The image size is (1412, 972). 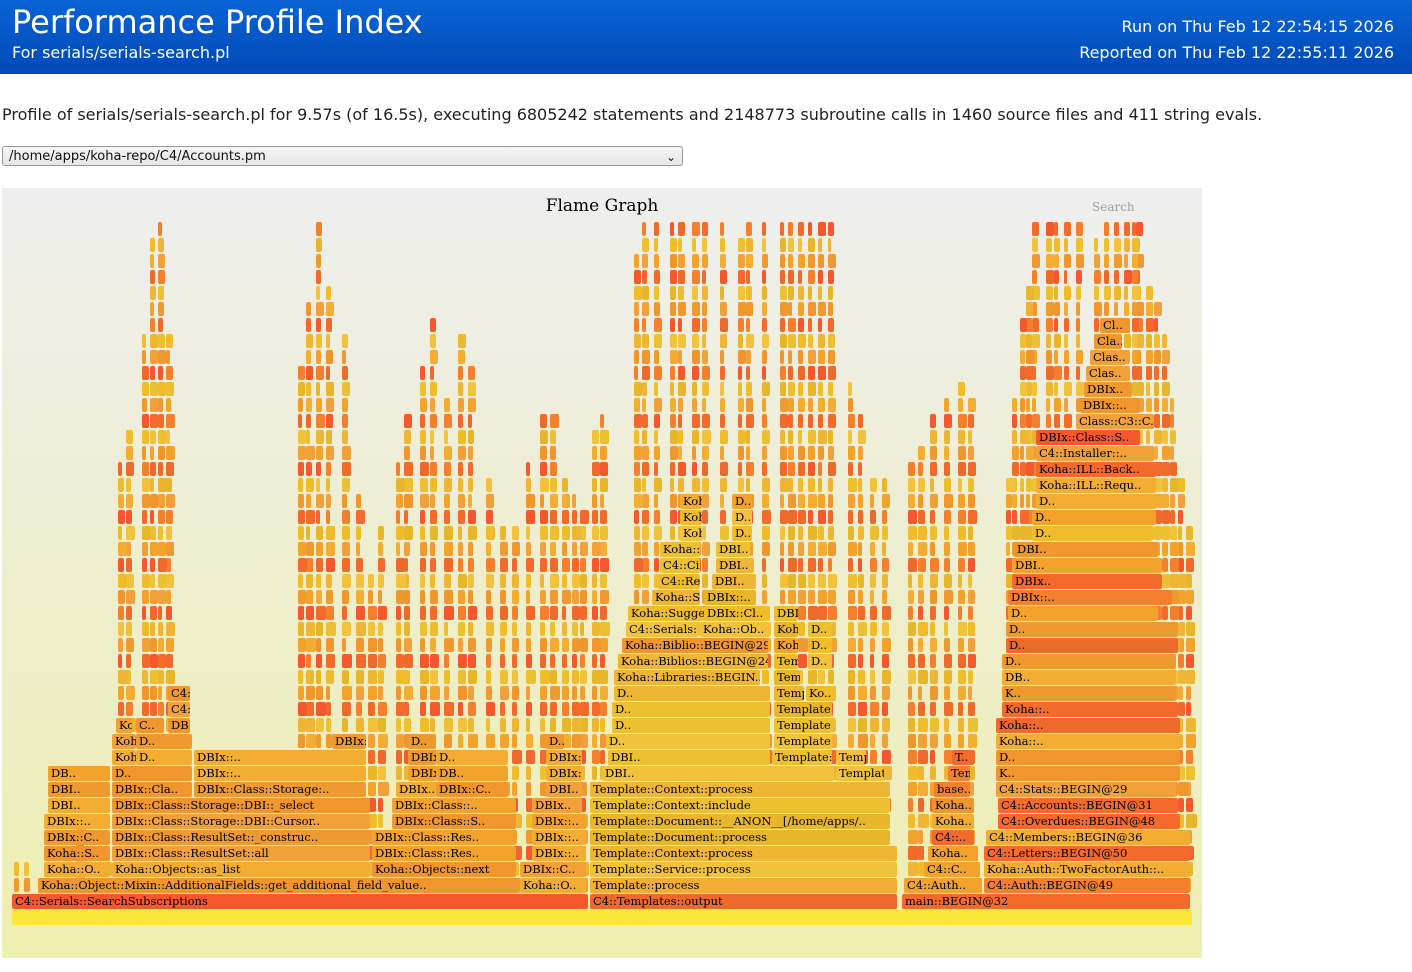 I want to click on flame-frame: C4::Koha::BEGIN@55, so click(x=179, y=693).